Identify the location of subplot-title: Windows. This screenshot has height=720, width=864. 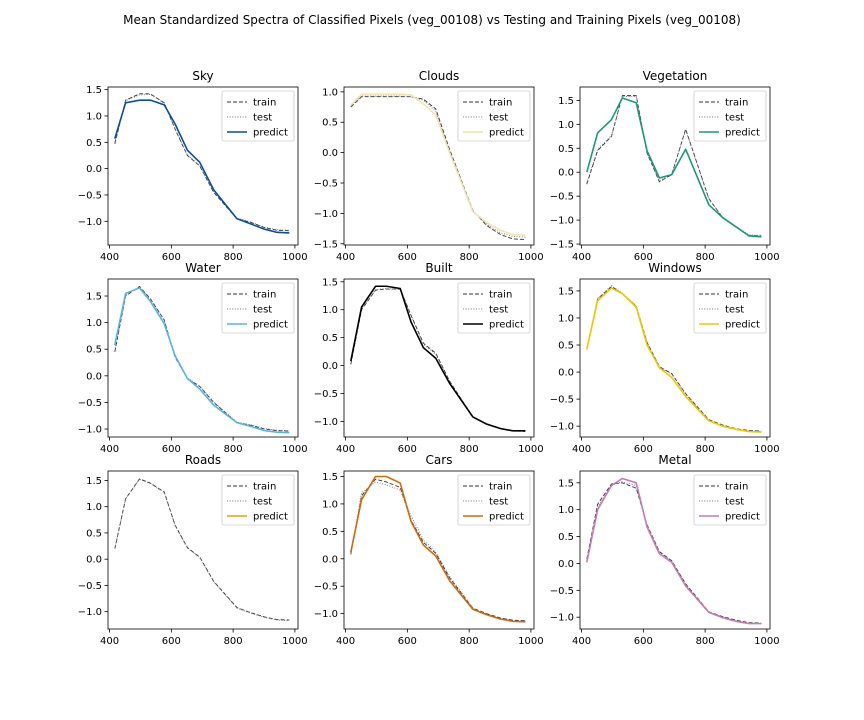
(675, 268).